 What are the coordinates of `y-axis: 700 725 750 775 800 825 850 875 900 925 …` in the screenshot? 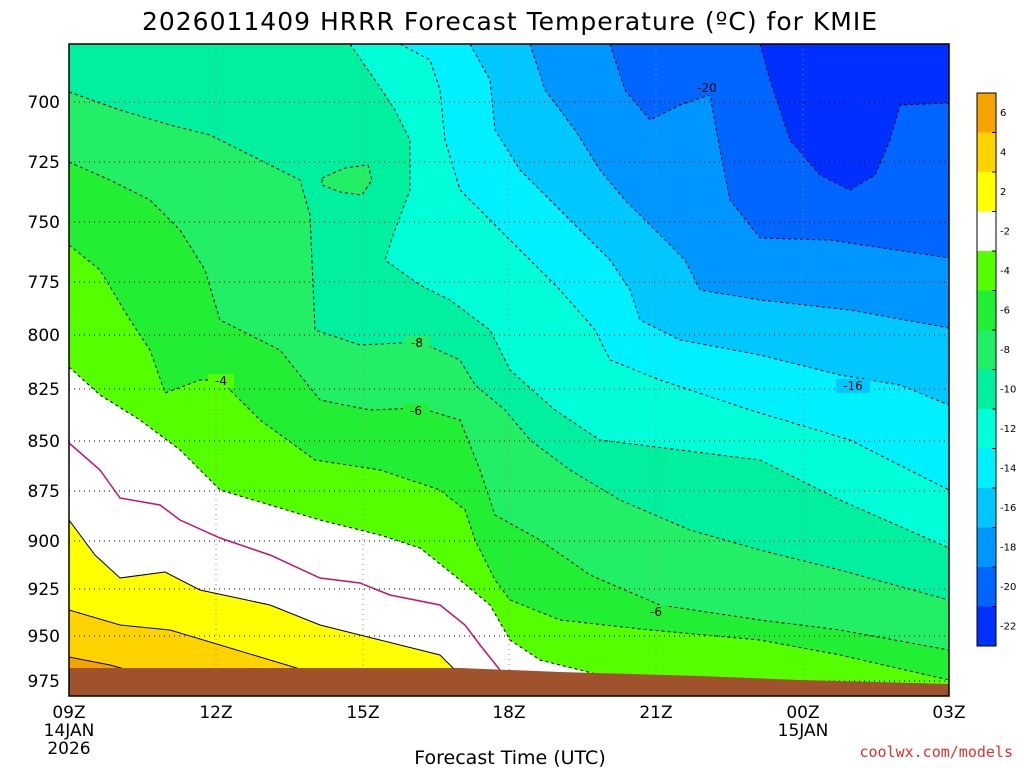 It's located at (44, 392).